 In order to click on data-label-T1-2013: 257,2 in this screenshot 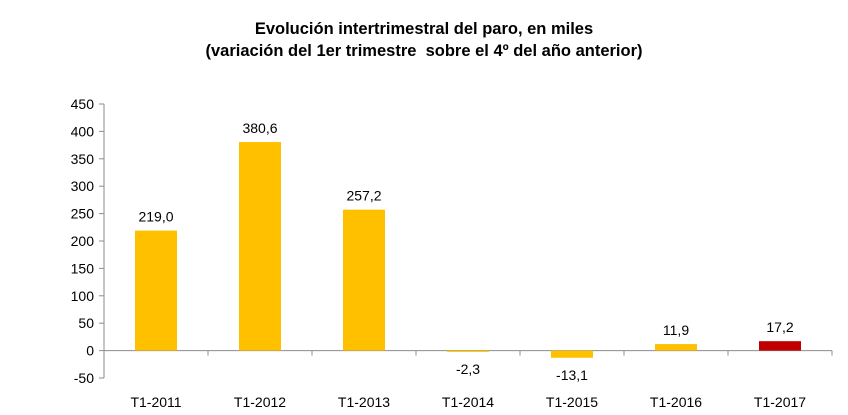, I will do `click(363, 196)`.